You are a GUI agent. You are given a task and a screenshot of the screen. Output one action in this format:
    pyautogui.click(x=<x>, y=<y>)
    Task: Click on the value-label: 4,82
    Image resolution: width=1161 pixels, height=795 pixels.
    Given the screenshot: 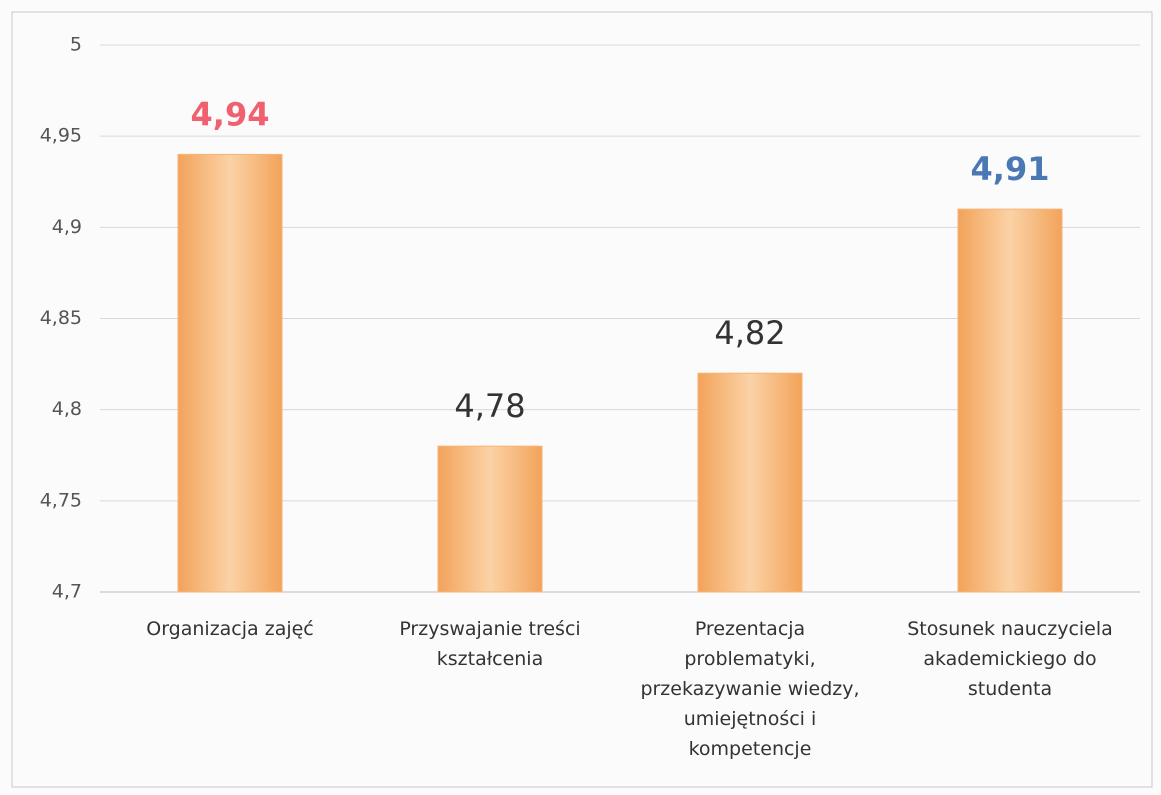 What is the action you would take?
    pyautogui.click(x=749, y=333)
    